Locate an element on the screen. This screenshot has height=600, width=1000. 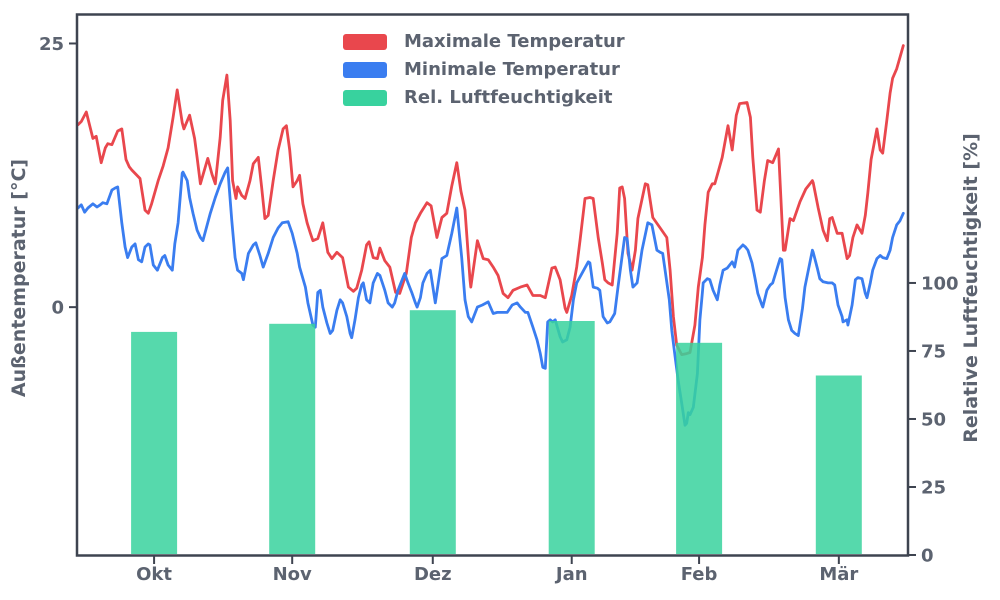
legend-swatch-max-temp-icon is located at coordinates (365, 41).